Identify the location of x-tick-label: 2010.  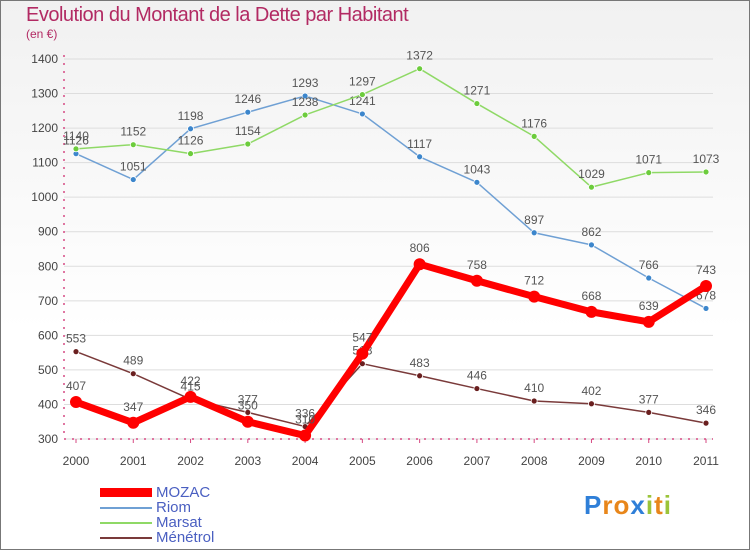
(648, 461).